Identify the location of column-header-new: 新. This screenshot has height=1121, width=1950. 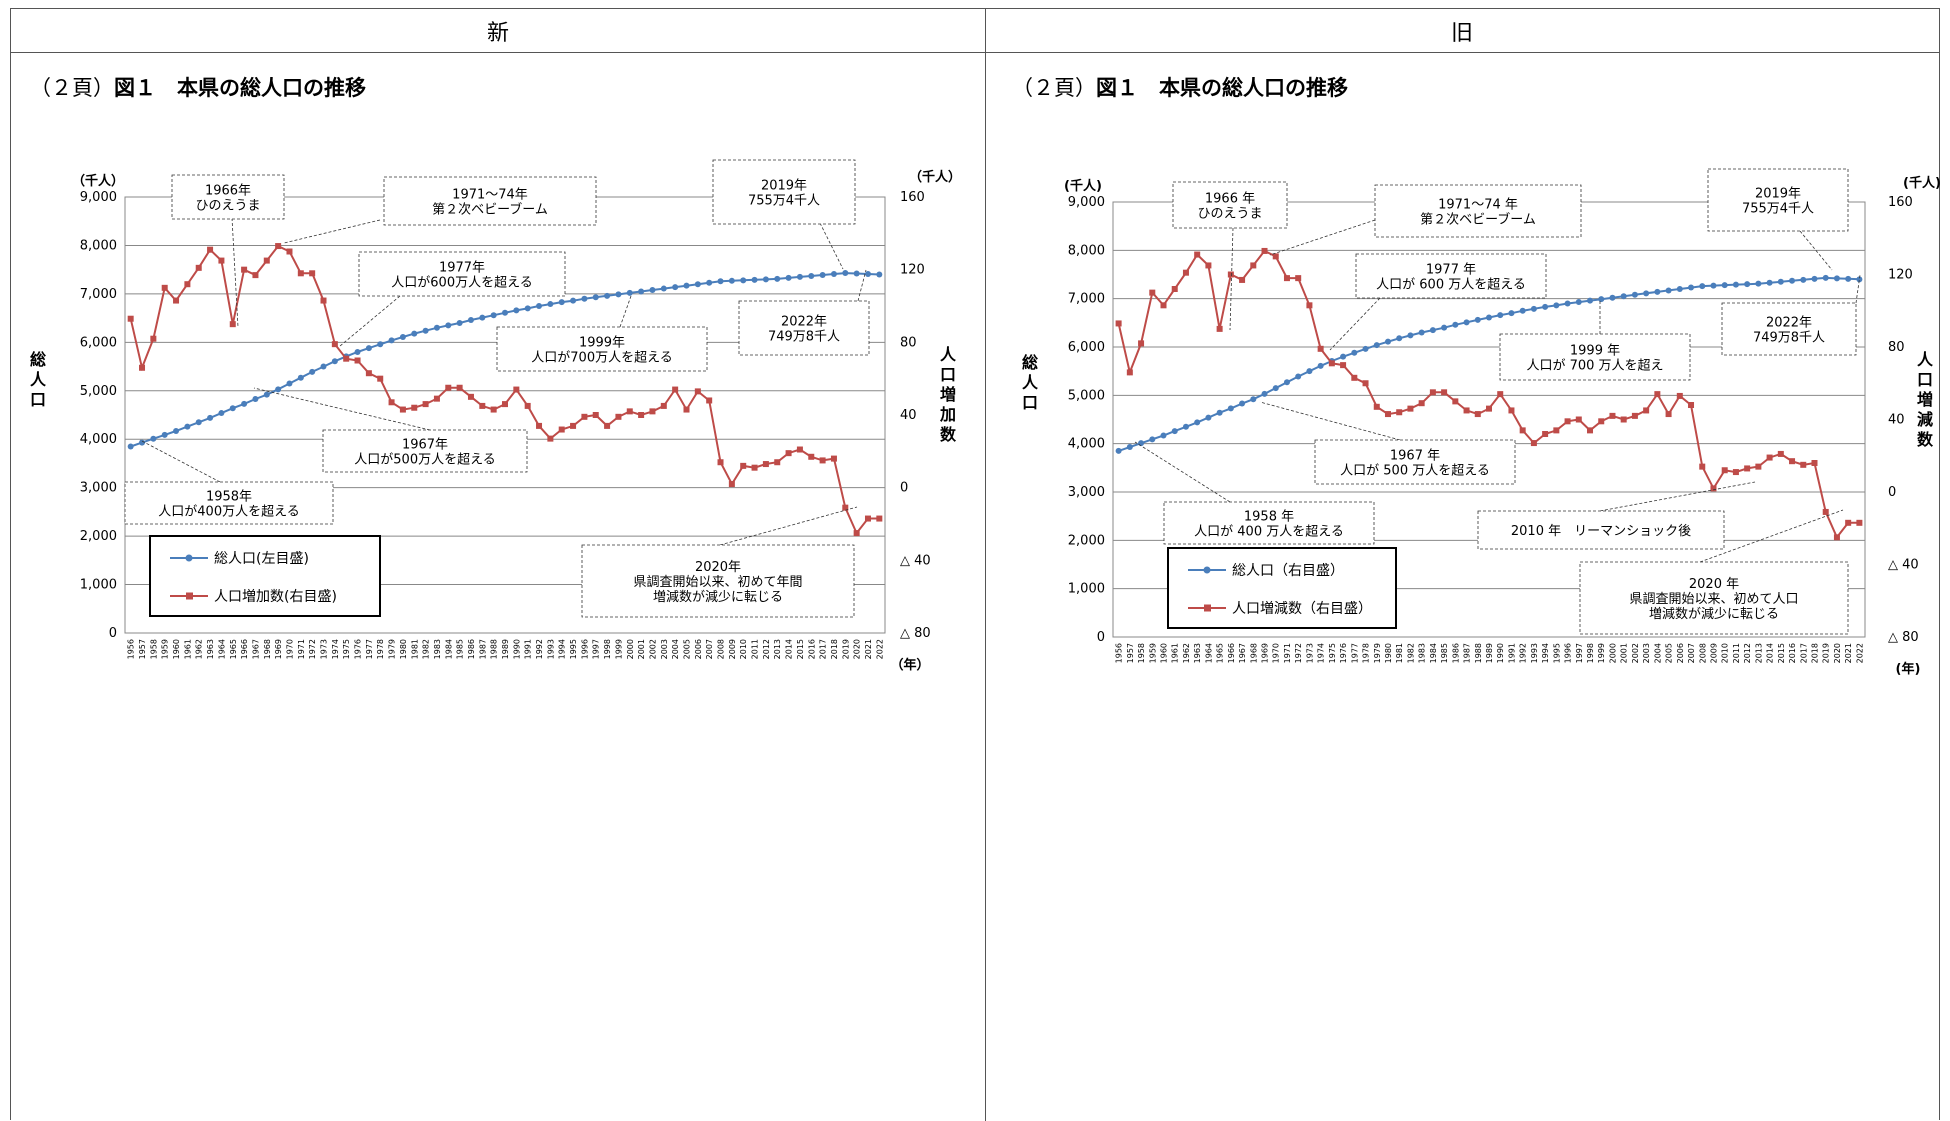
(498, 31).